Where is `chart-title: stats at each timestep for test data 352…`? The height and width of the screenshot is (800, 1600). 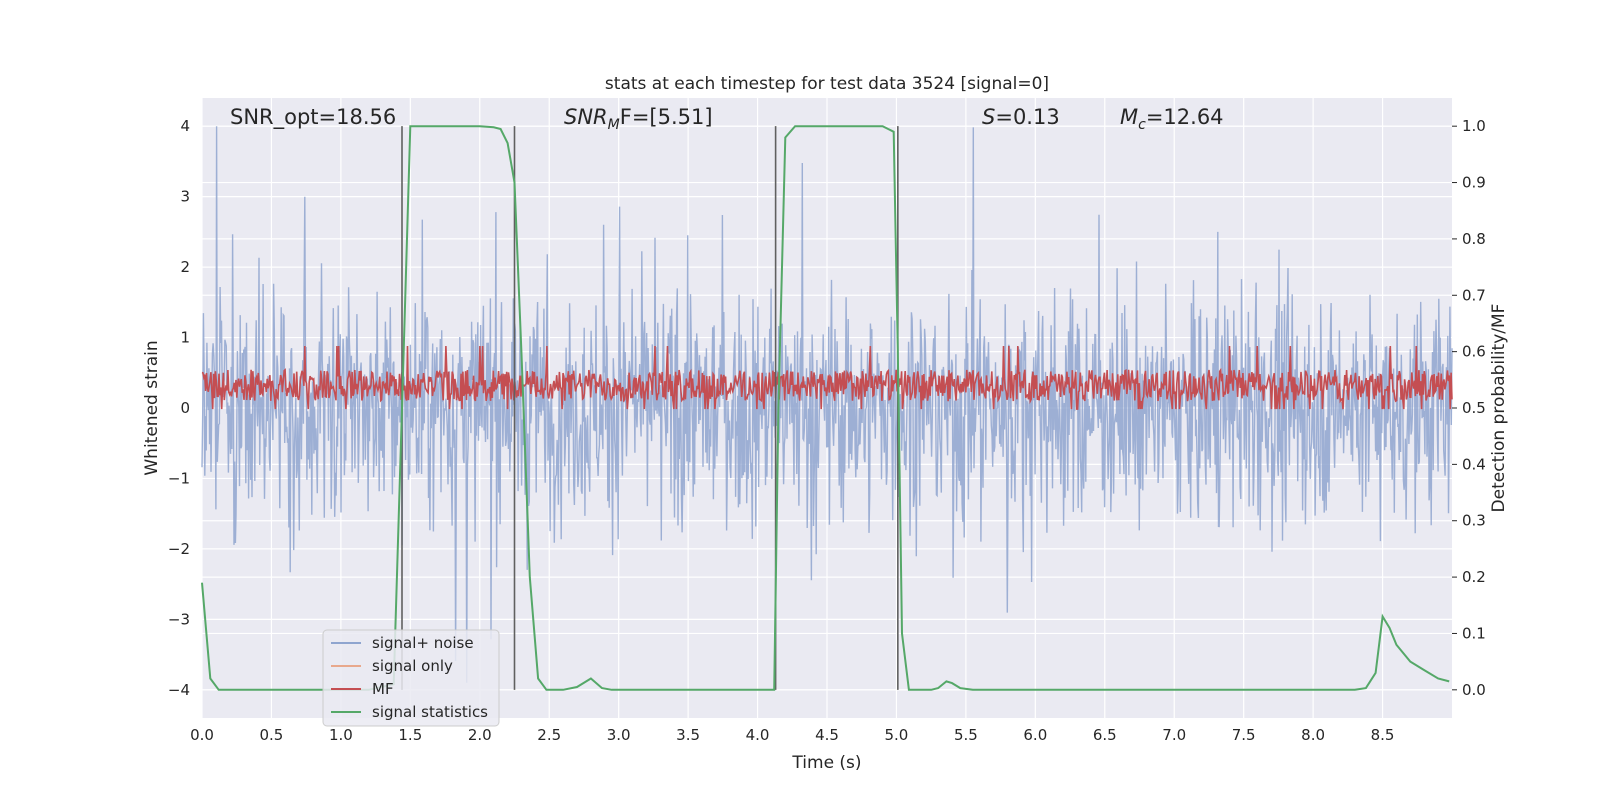 chart-title: stats at each timestep for test data 352… is located at coordinates (827, 84).